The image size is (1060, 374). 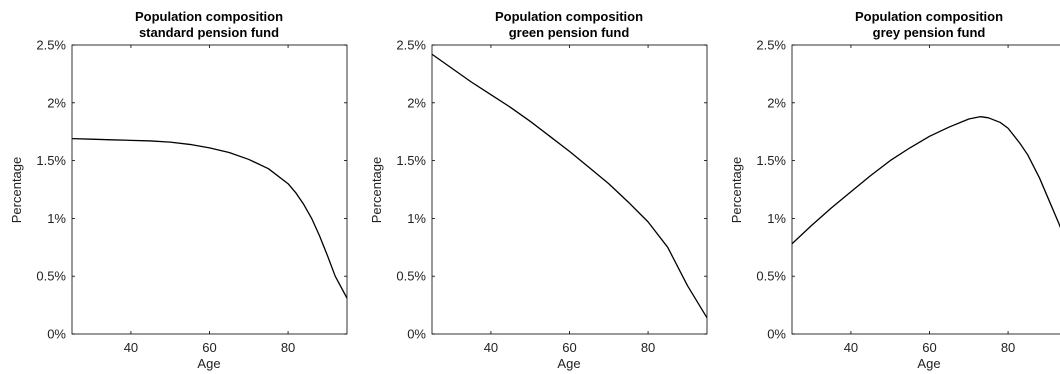 I want to click on chart-title-line-2: standard pension fund, so click(x=209, y=32).